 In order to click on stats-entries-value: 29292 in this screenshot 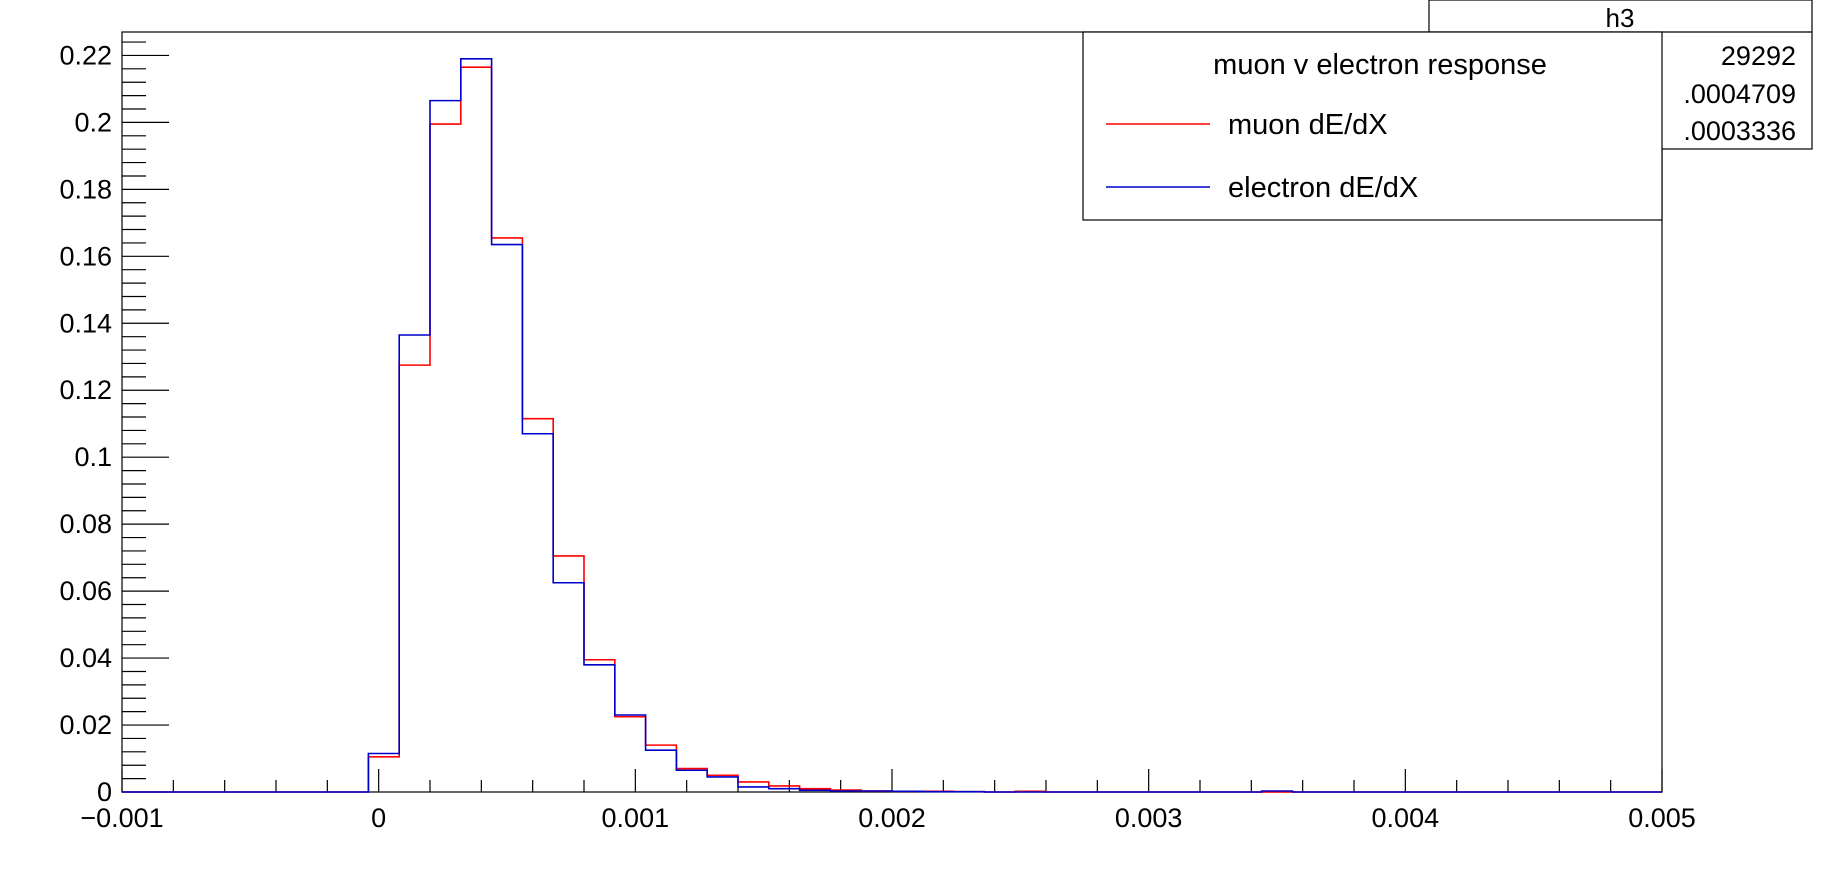, I will do `click(1758, 56)`.